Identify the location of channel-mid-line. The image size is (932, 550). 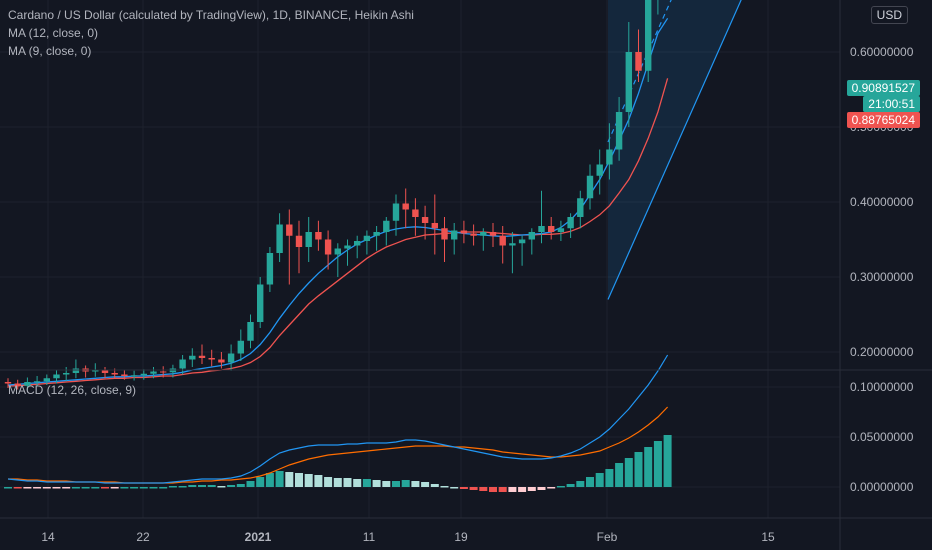
(639, 71).